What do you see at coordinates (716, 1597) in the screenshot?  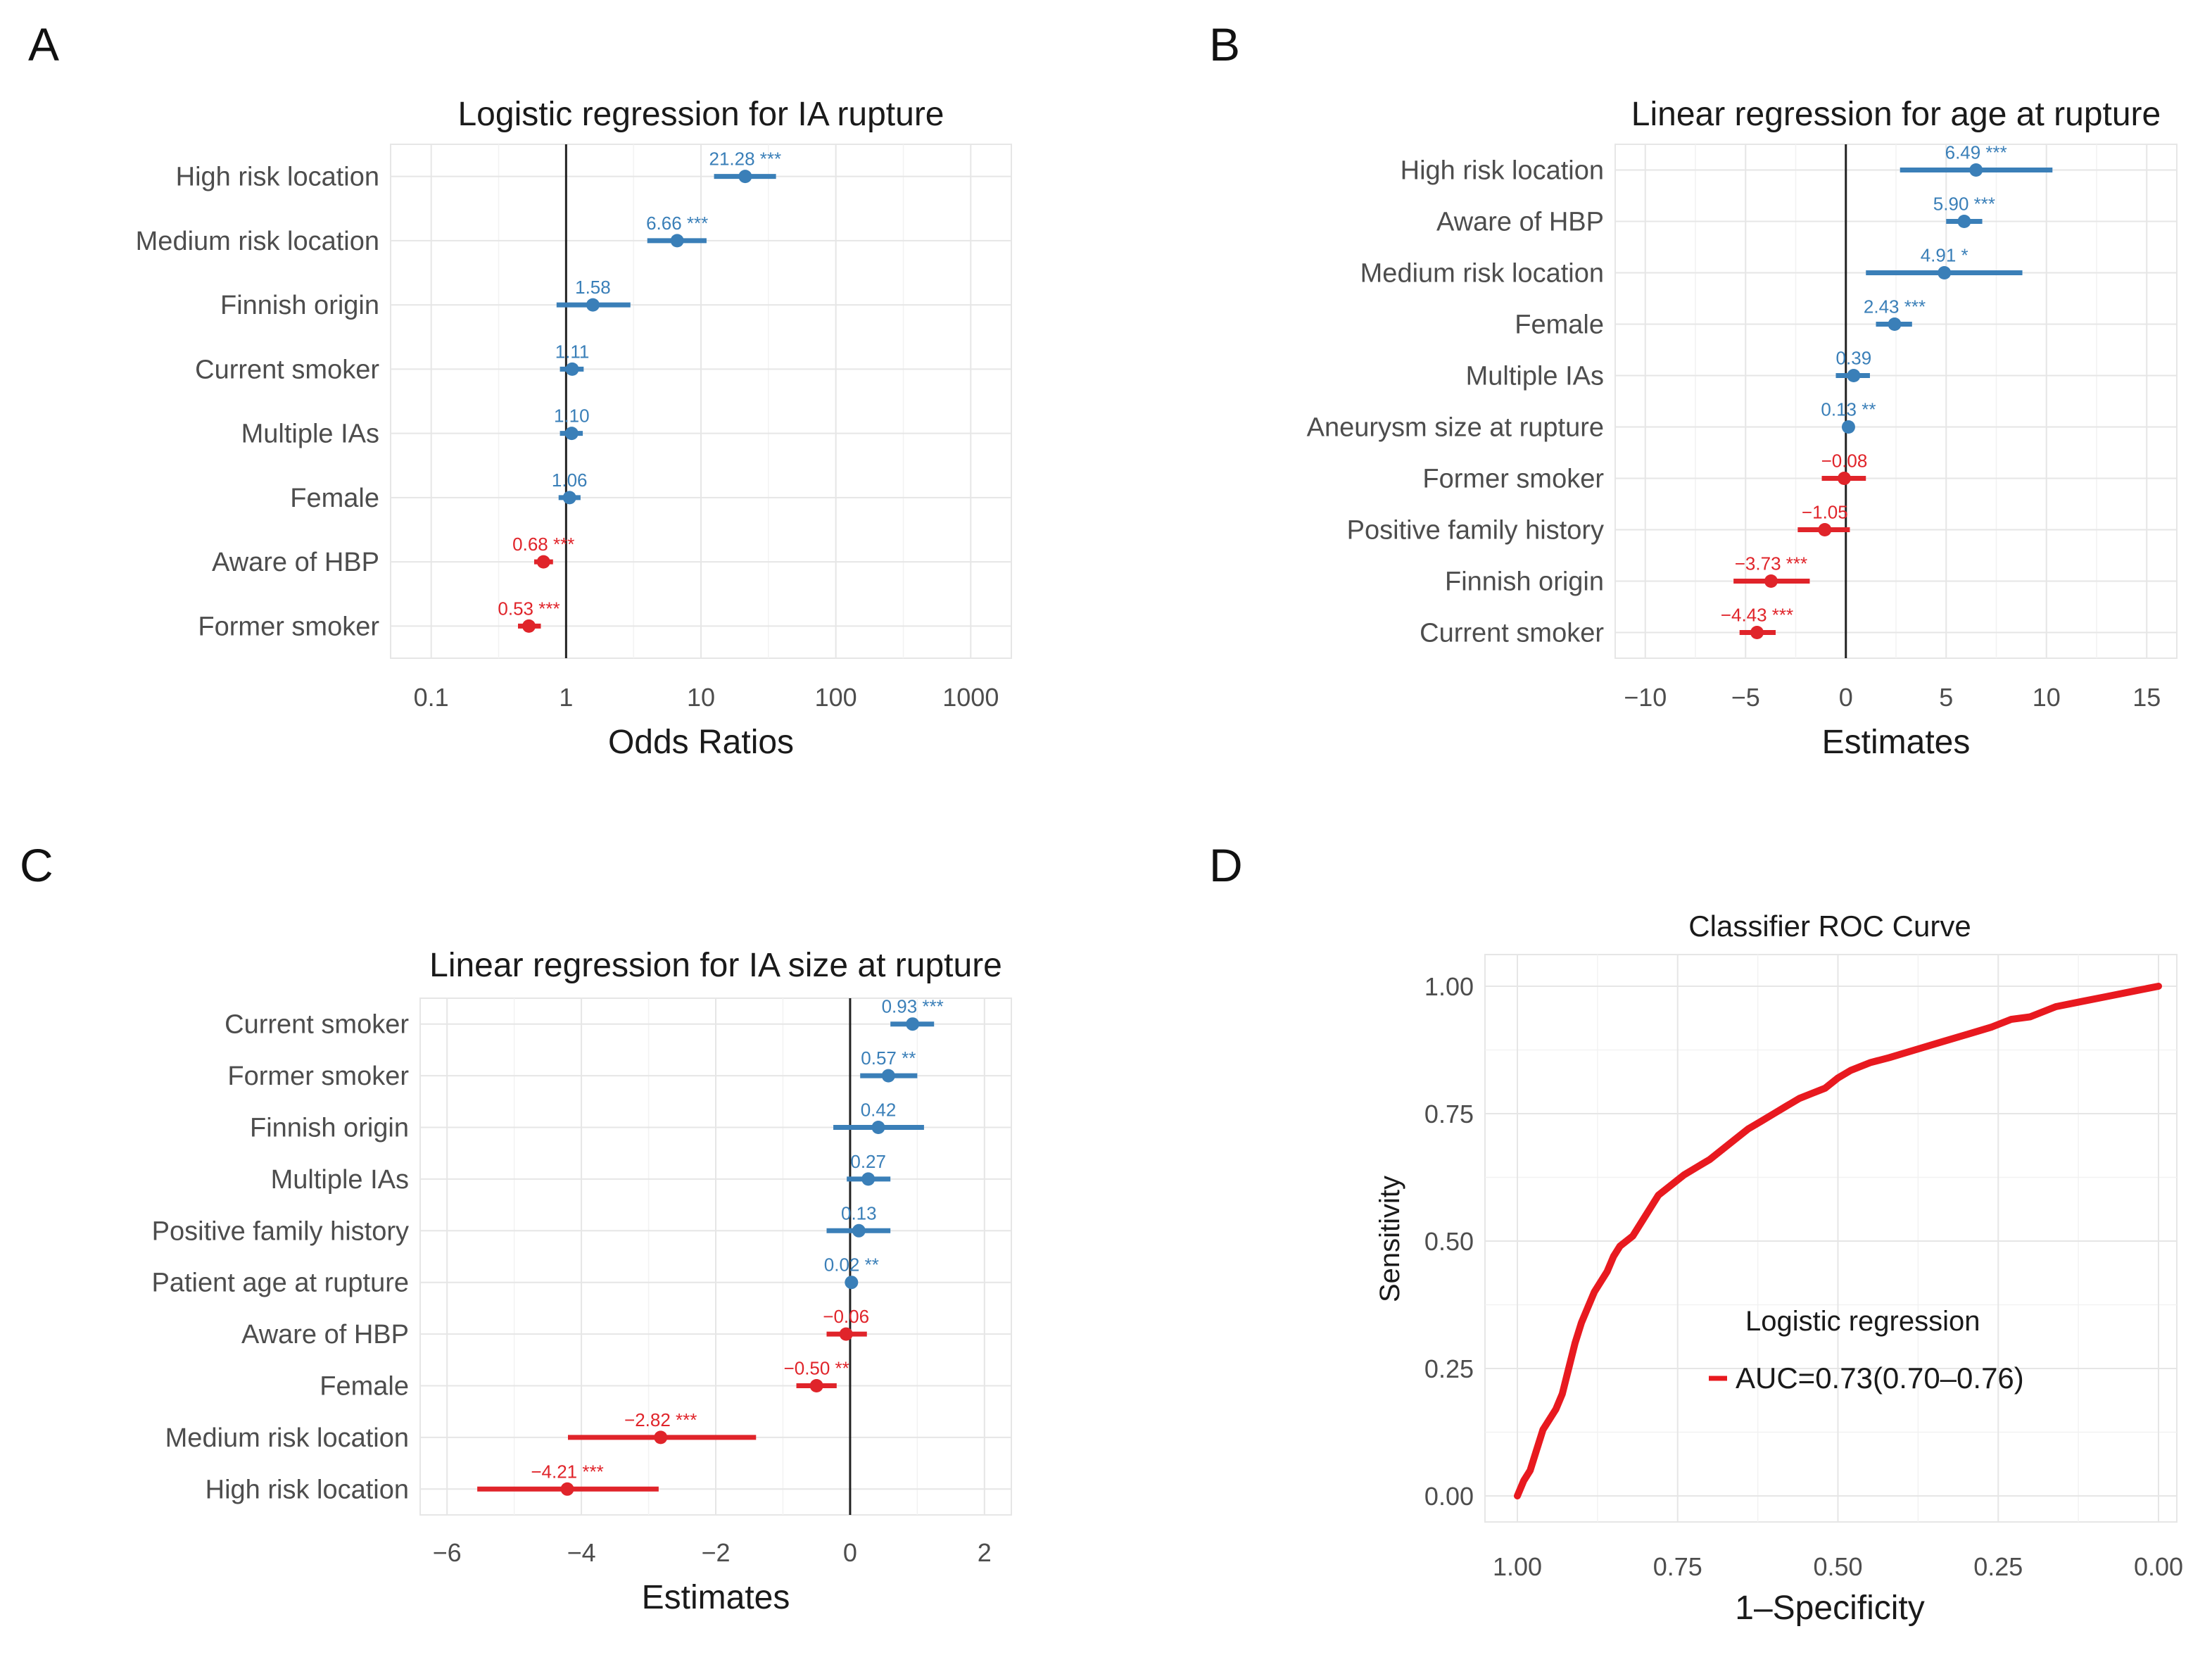 I see `x-axis-title: Estimates` at bounding box center [716, 1597].